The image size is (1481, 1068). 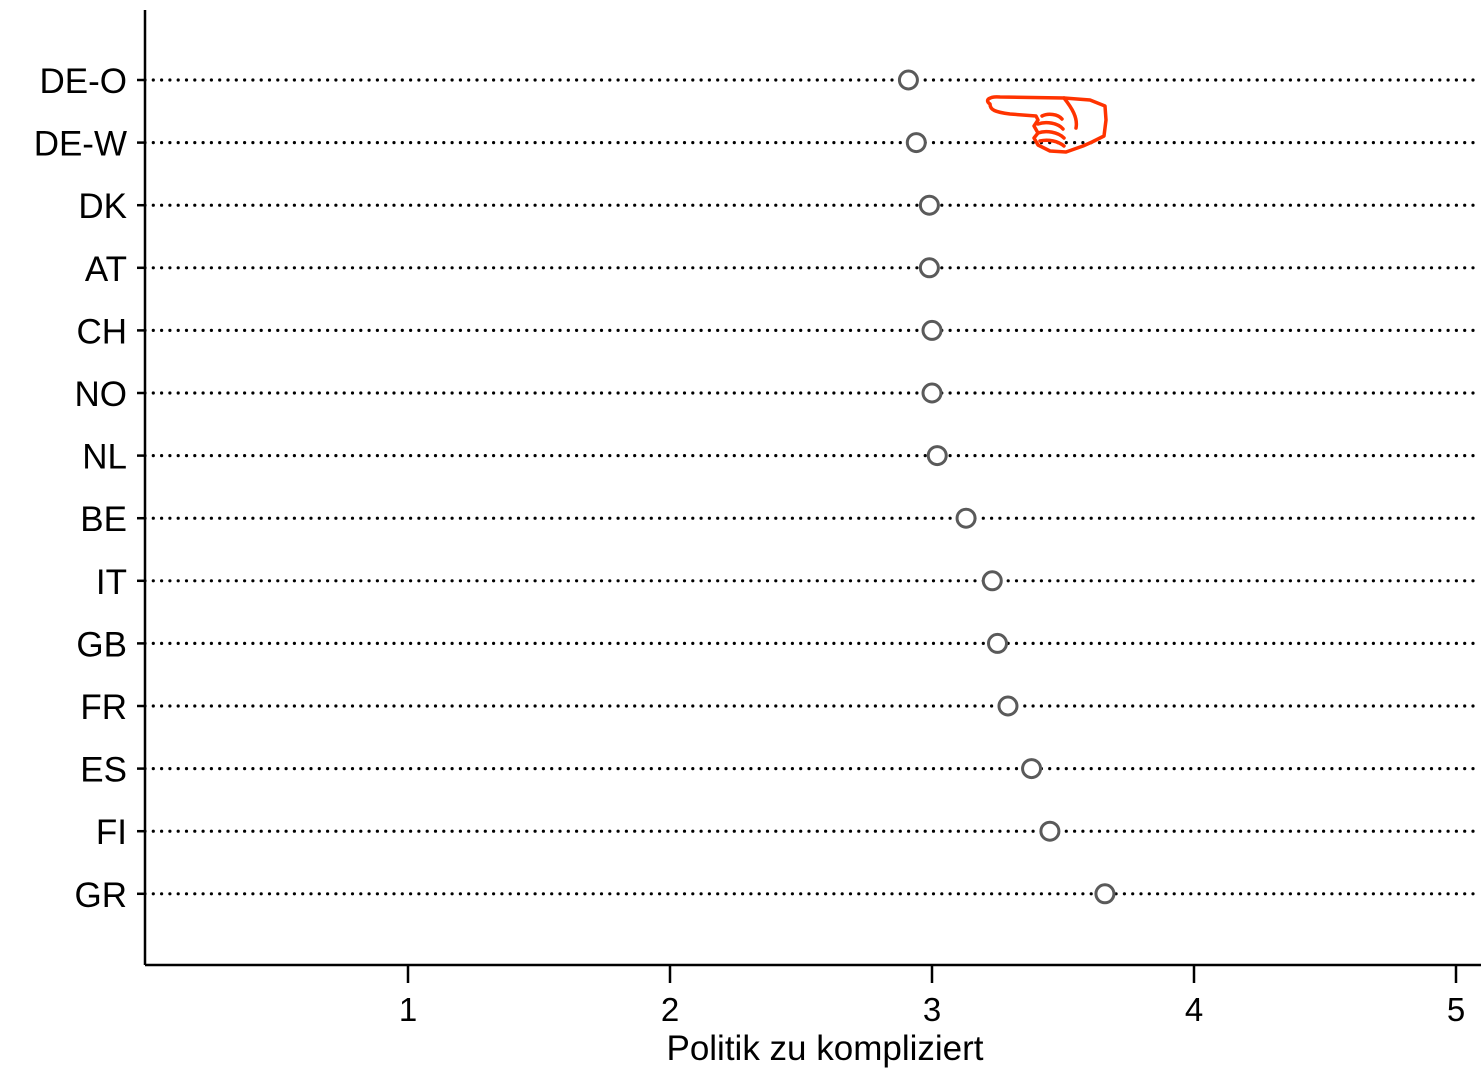 I want to click on category-label: NO, so click(x=101, y=394).